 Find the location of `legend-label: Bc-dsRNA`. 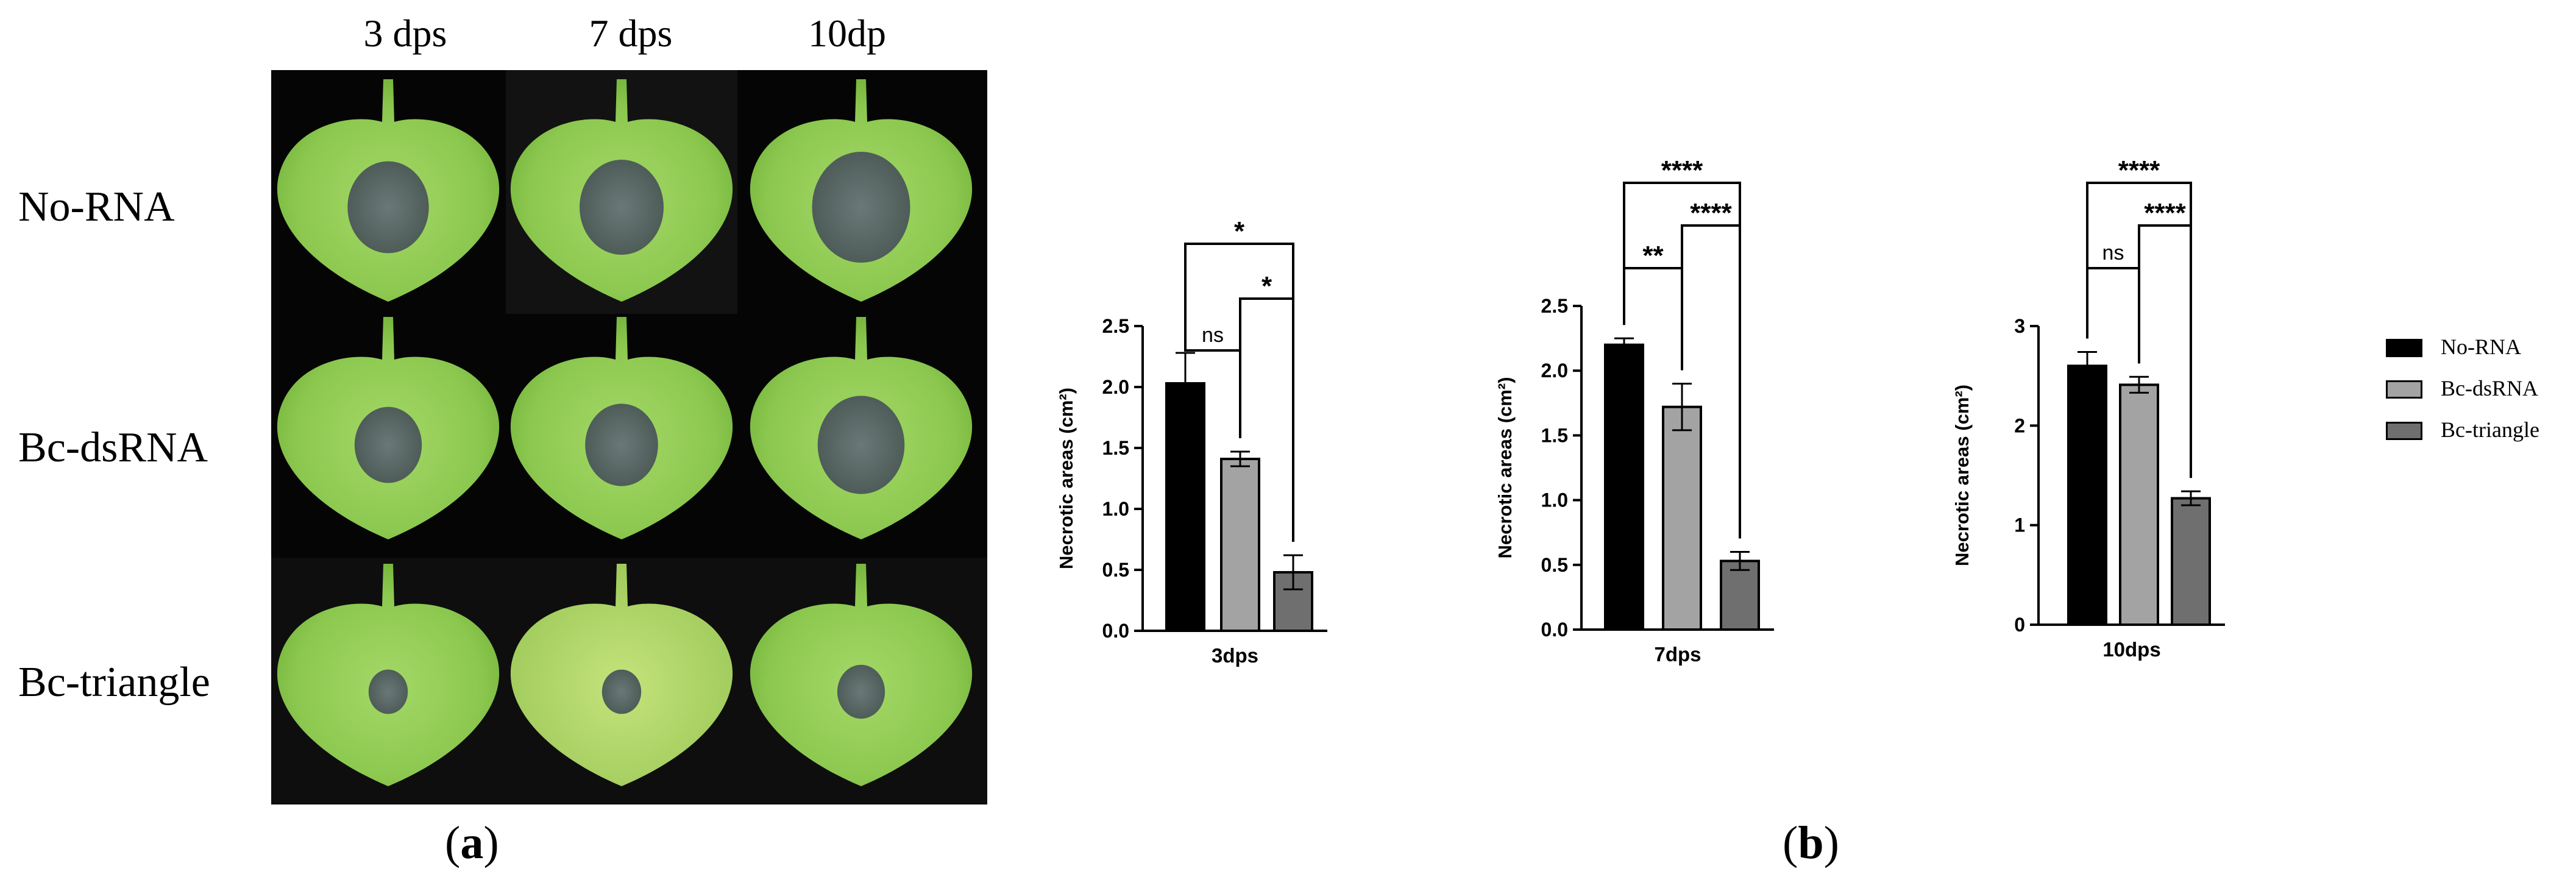

legend-label: Bc-dsRNA is located at coordinates (2489, 388).